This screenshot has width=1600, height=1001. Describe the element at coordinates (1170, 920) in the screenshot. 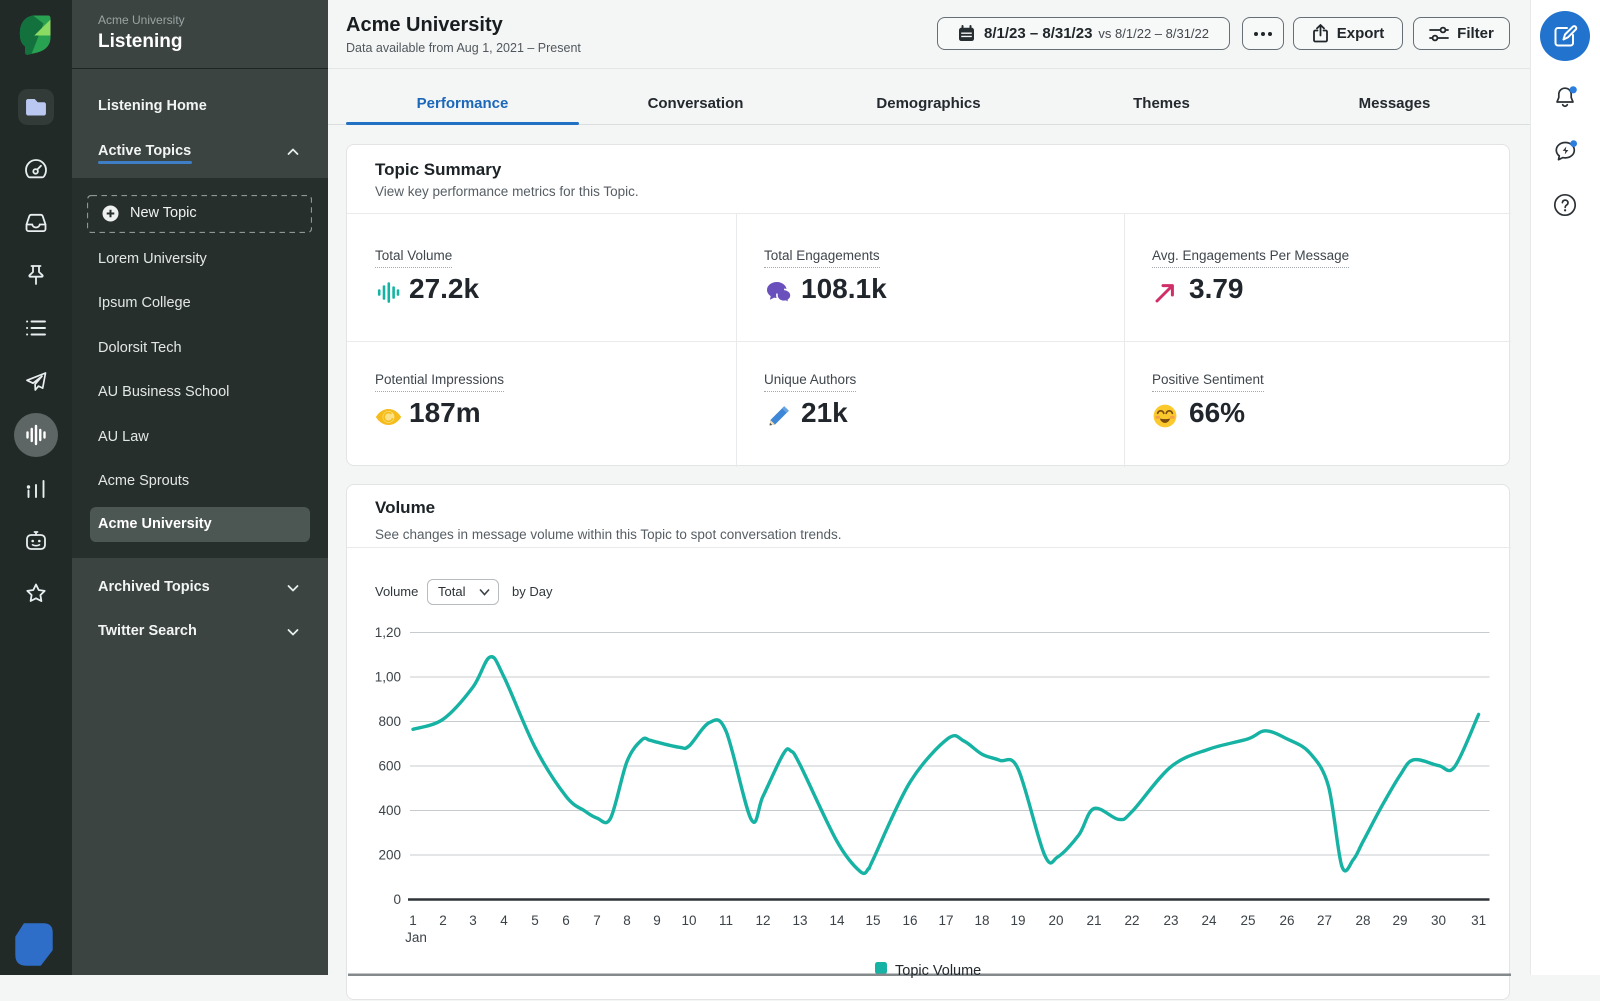

I see `svg-text: 23` at that location.